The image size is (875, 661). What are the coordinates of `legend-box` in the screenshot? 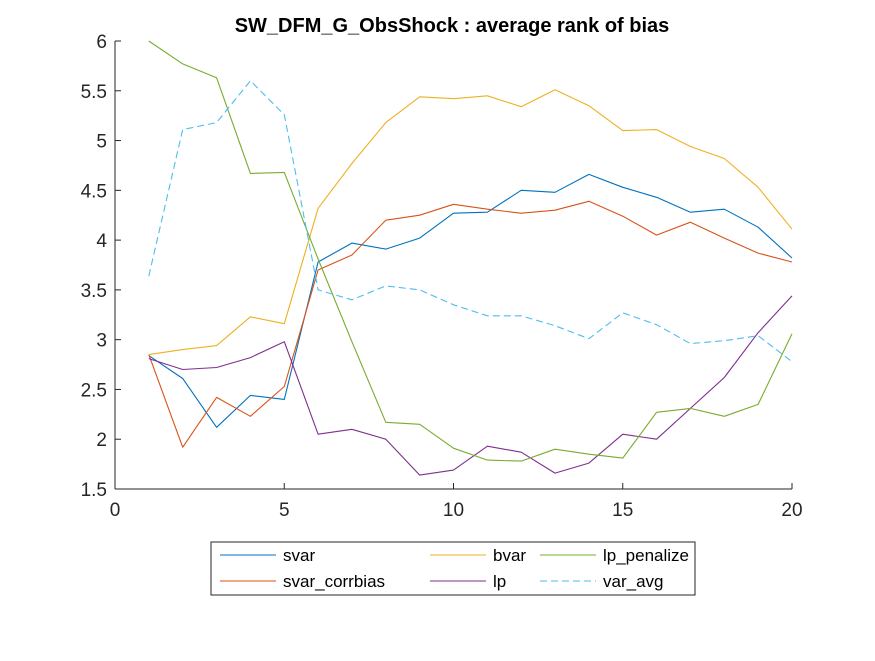 It's located at (453, 568).